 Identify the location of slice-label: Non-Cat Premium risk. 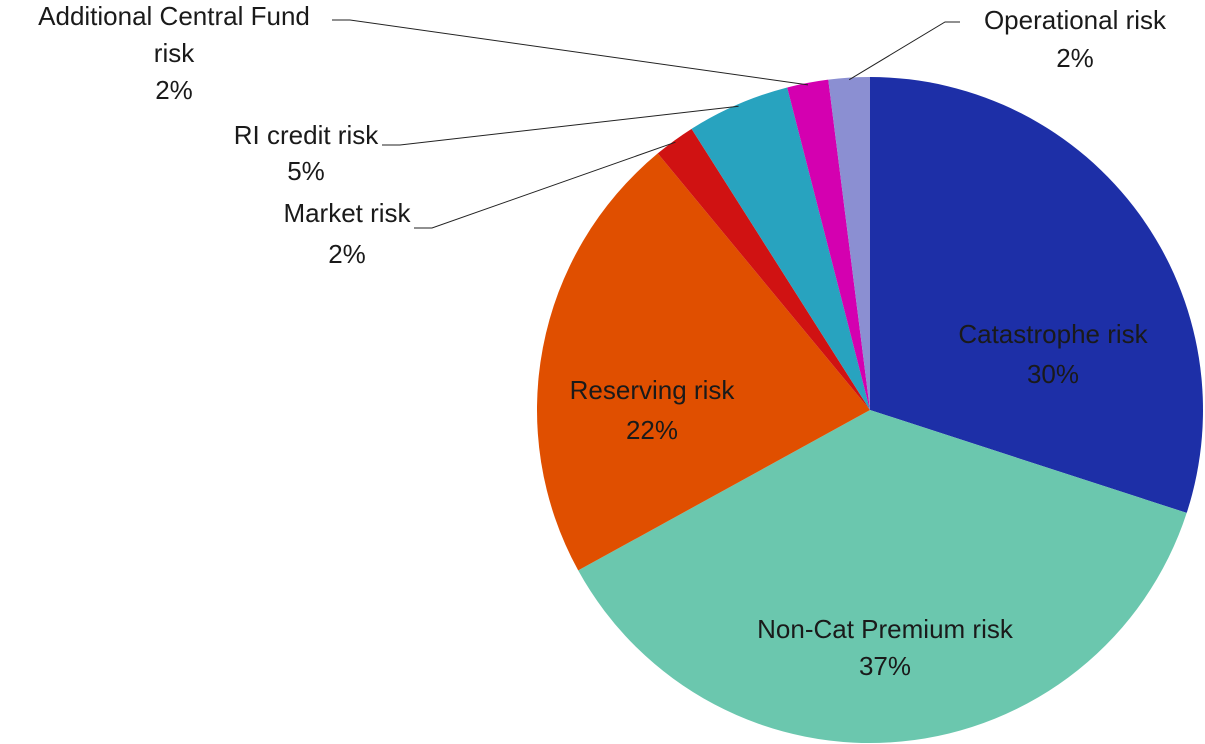
(885, 629).